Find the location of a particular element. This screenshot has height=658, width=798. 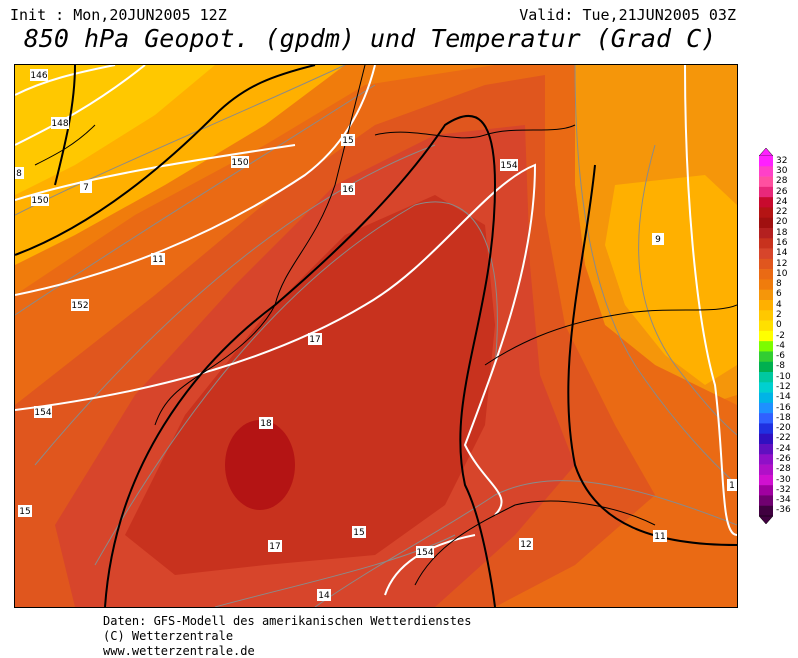

legend-tick-label: 6 is located at coordinates (779, 294).